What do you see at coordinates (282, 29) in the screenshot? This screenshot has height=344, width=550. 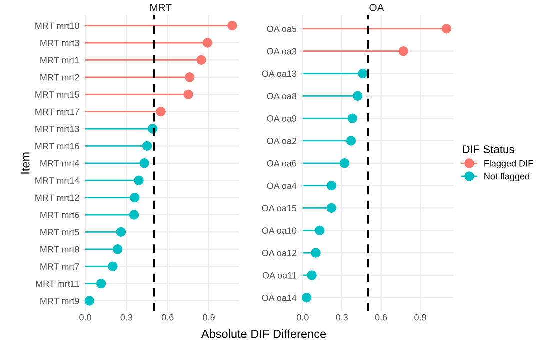 I see `y-tick-label: OA oa5` at bounding box center [282, 29].